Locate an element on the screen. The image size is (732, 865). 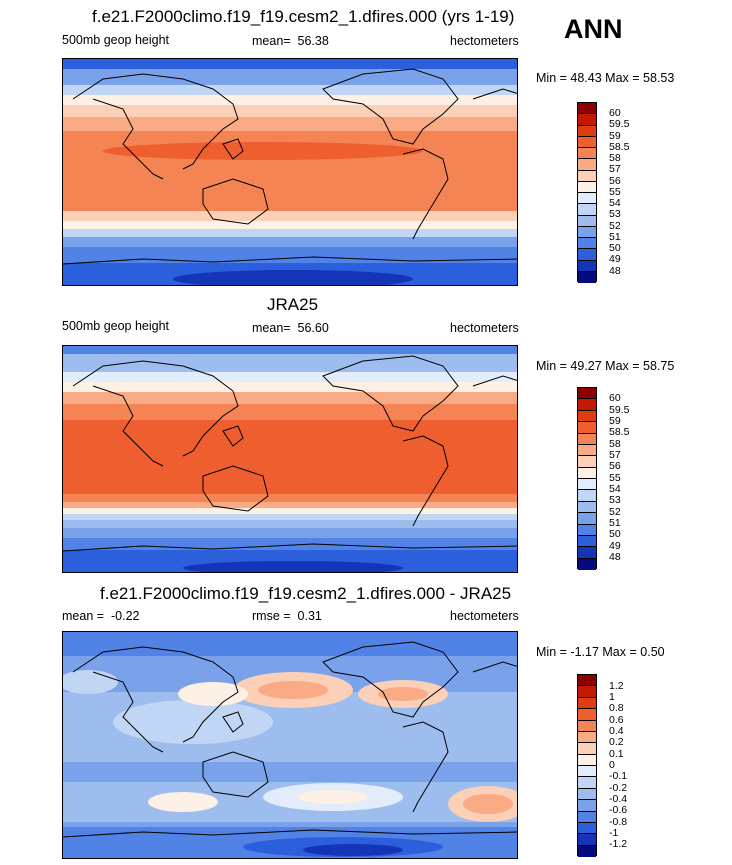
mean-value: 56.60 is located at coordinates (313, 328).